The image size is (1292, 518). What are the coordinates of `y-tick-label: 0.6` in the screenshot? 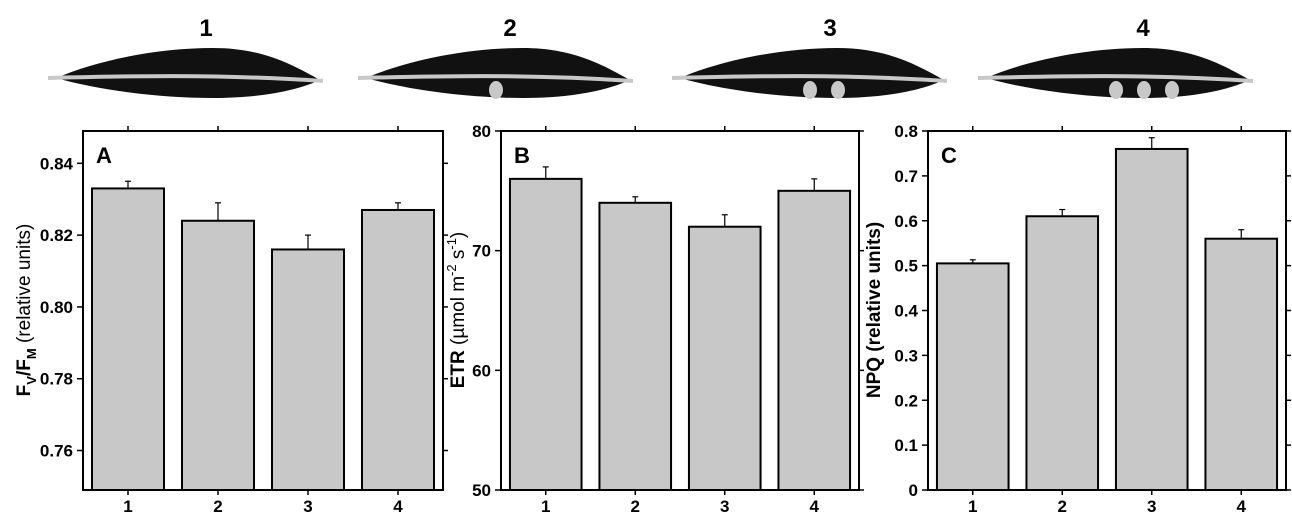 It's located at (906, 221).